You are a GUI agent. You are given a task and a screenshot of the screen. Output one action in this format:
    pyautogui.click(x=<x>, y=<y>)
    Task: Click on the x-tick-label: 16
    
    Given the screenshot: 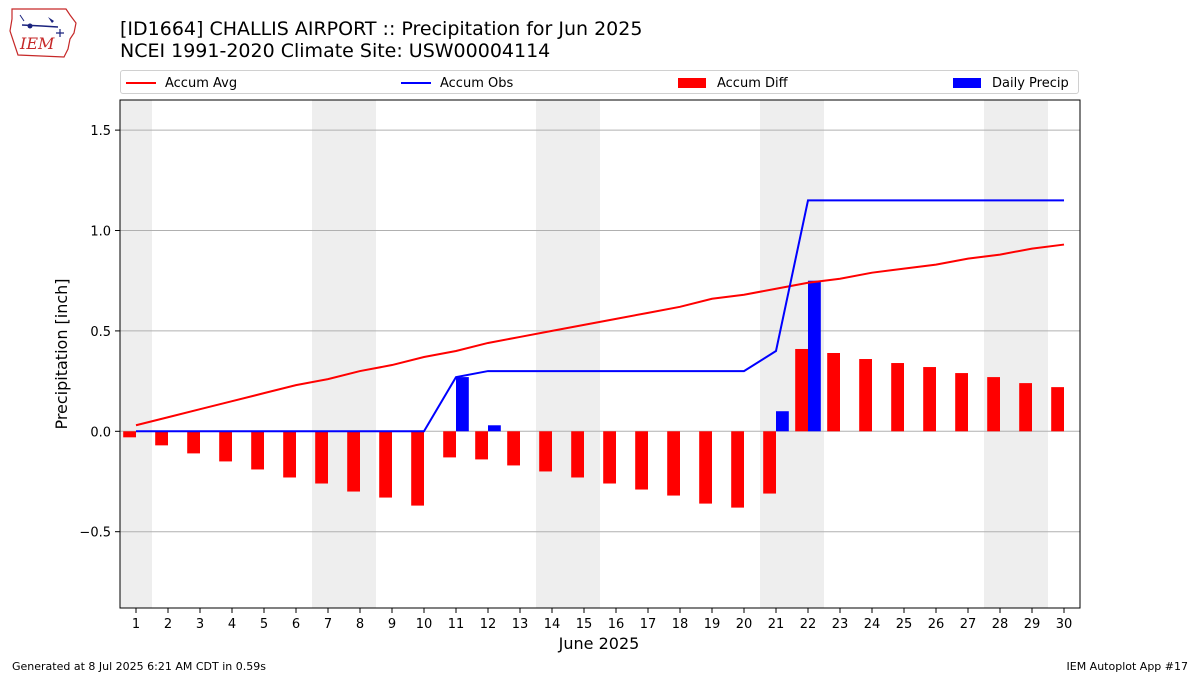 What is the action you would take?
    pyautogui.click(x=616, y=624)
    